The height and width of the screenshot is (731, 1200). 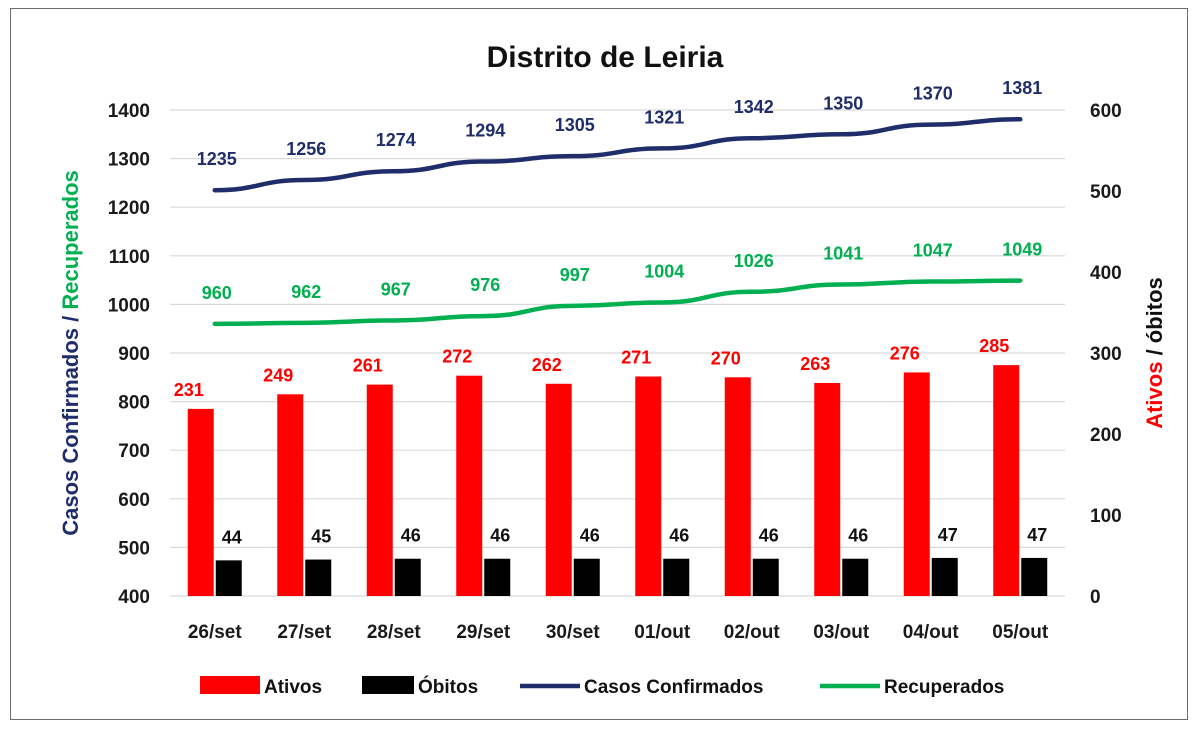 What do you see at coordinates (230, 685) in the screenshot?
I see `legend-swatch-ativos` at bounding box center [230, 685].